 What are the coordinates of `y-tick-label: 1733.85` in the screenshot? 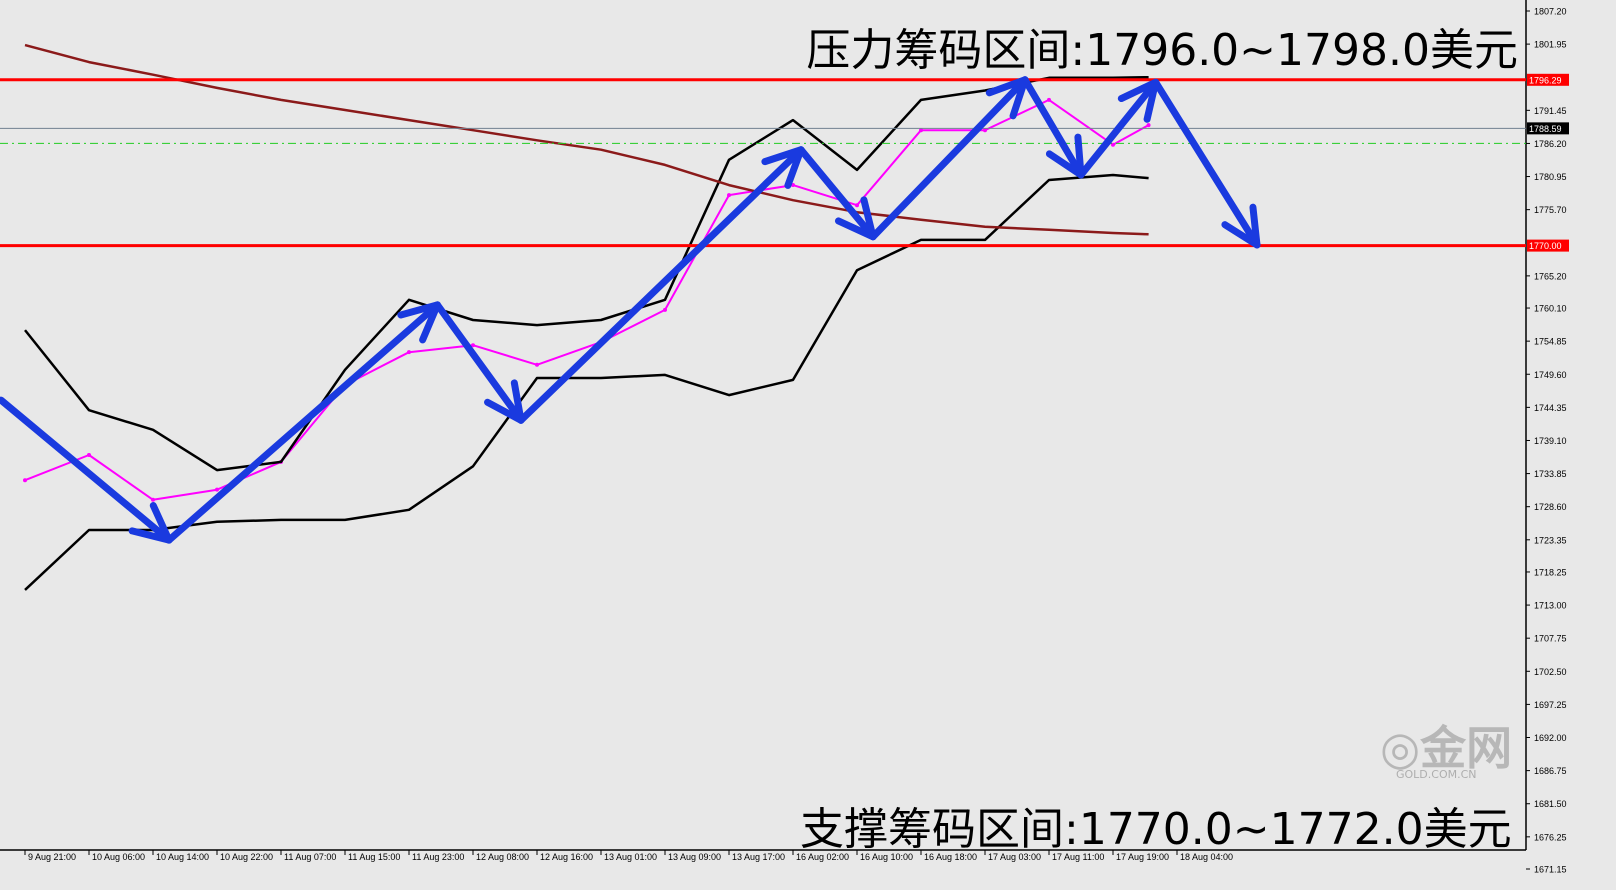 It's located at (1550, 474).